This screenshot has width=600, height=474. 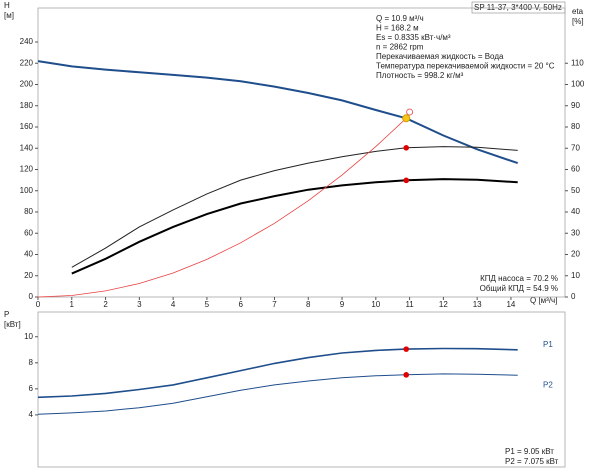 What do you see at coordinates (342, 304) in the screenshot?
I see `x-tick-label: 9` at bounding box center [342, 304].